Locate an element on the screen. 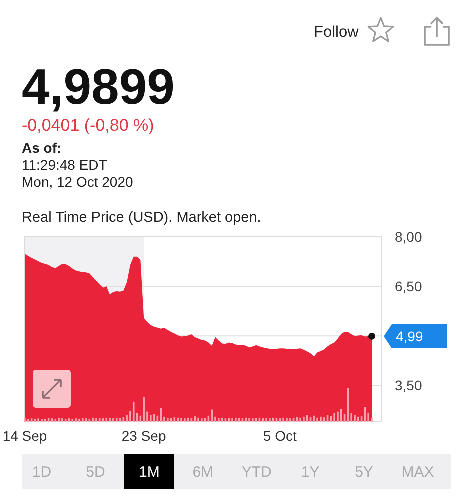 The height and width of the screenshot is (504, 473). text: 5D is located at coordinates (96, 472).